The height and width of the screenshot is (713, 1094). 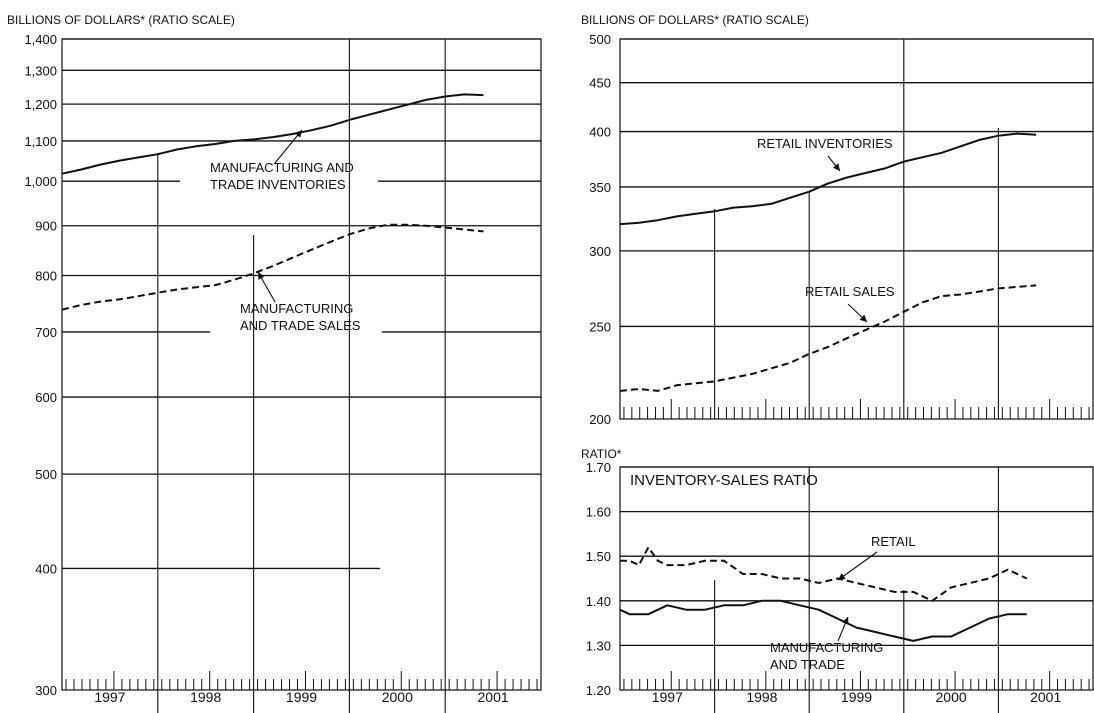 I want to click on y-tick-label-left-2: 500, so click(x=46, y=474).